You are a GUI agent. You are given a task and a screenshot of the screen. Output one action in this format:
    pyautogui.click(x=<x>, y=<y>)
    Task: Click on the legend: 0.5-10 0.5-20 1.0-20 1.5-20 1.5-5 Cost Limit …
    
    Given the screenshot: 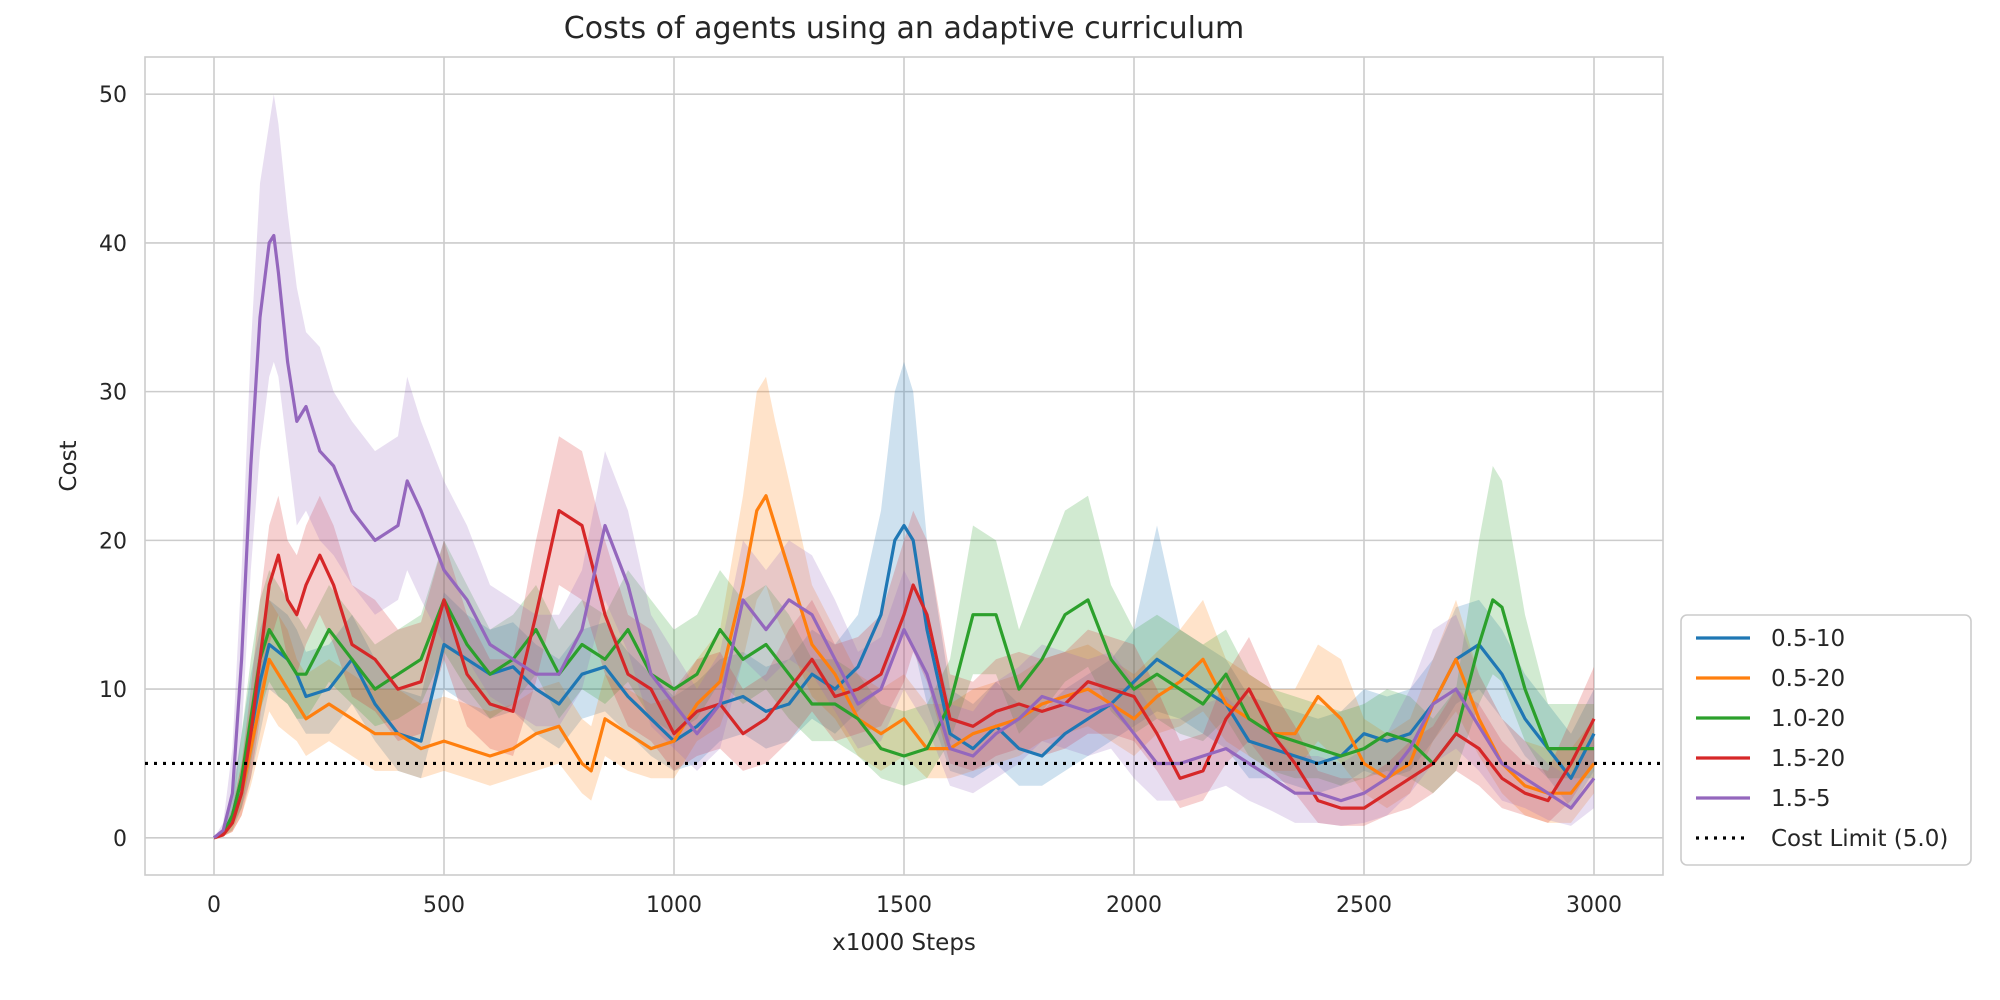 What is the action you would take?
    pyautogui.click(x=1826, y=740)
    